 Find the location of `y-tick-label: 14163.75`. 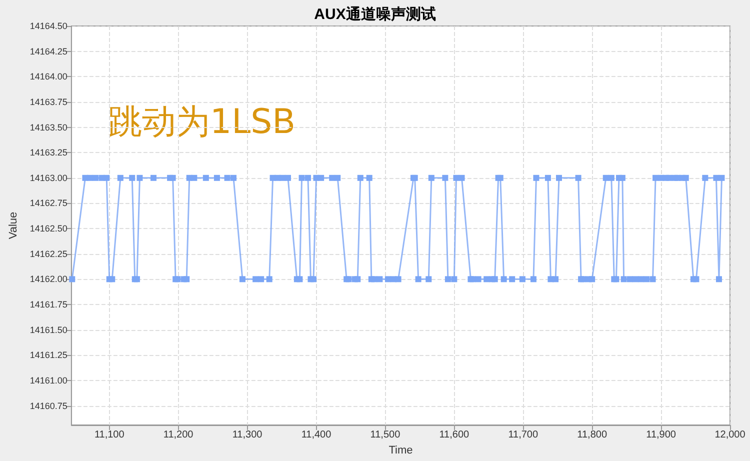

y-tick-label: 14163.75 is located at coordinates (49, 101).